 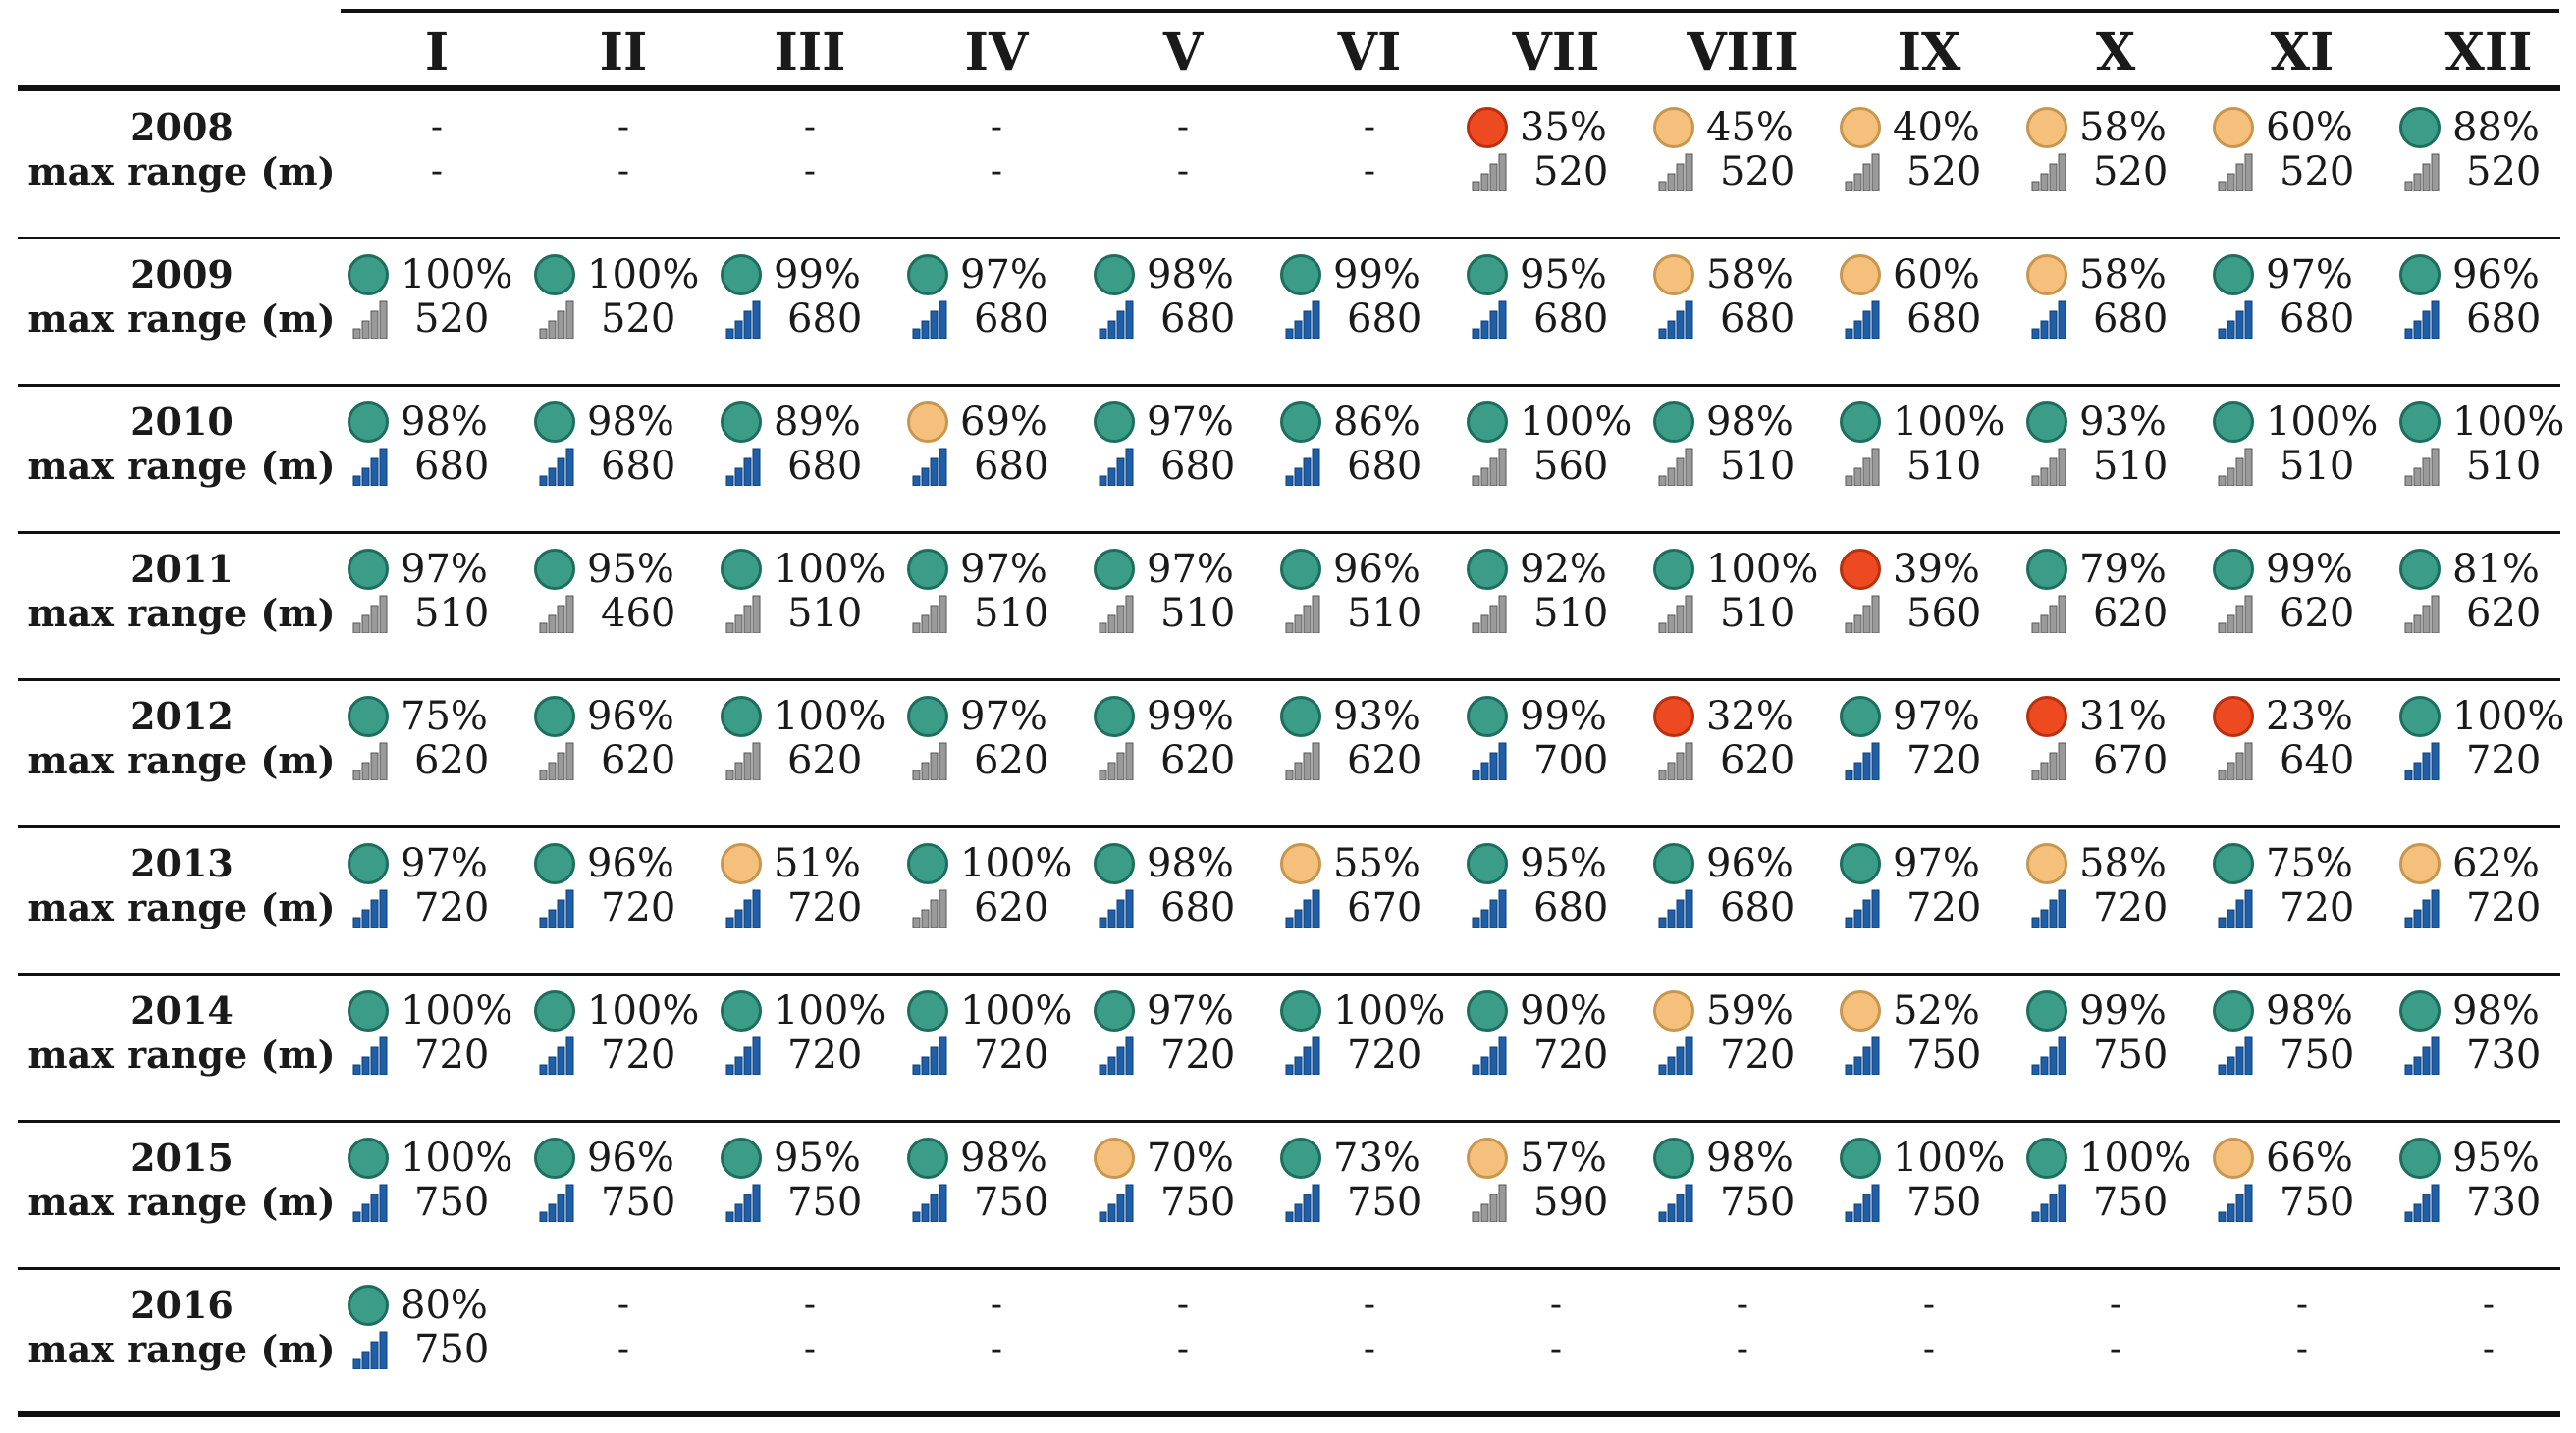 I want to click on availability-value: 58%, so click(x=1750, y=274).